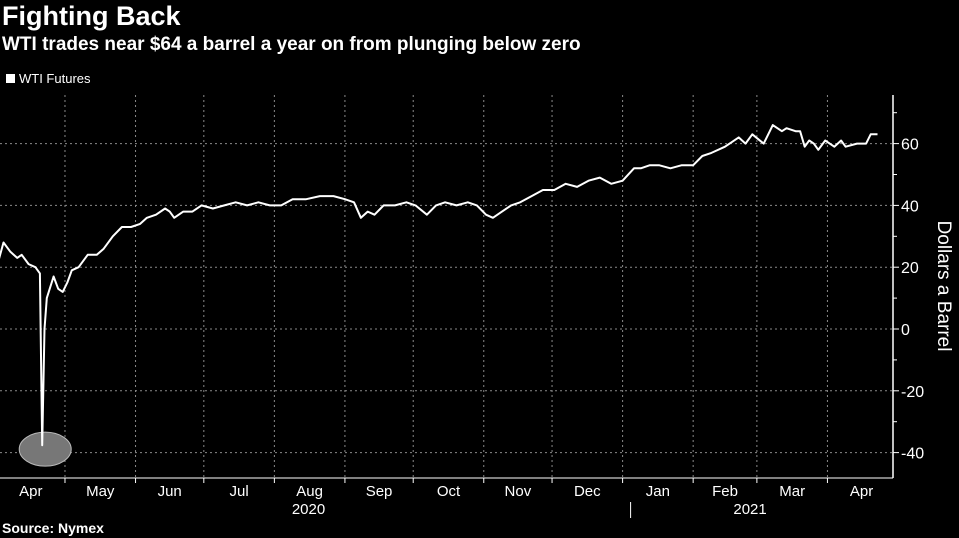 This screenshot has height=538, width=959. What do you see at coordinates (239, 491) in the screenshot?
I see `x-tick-label: Jul` at bounding box center [239, 491].